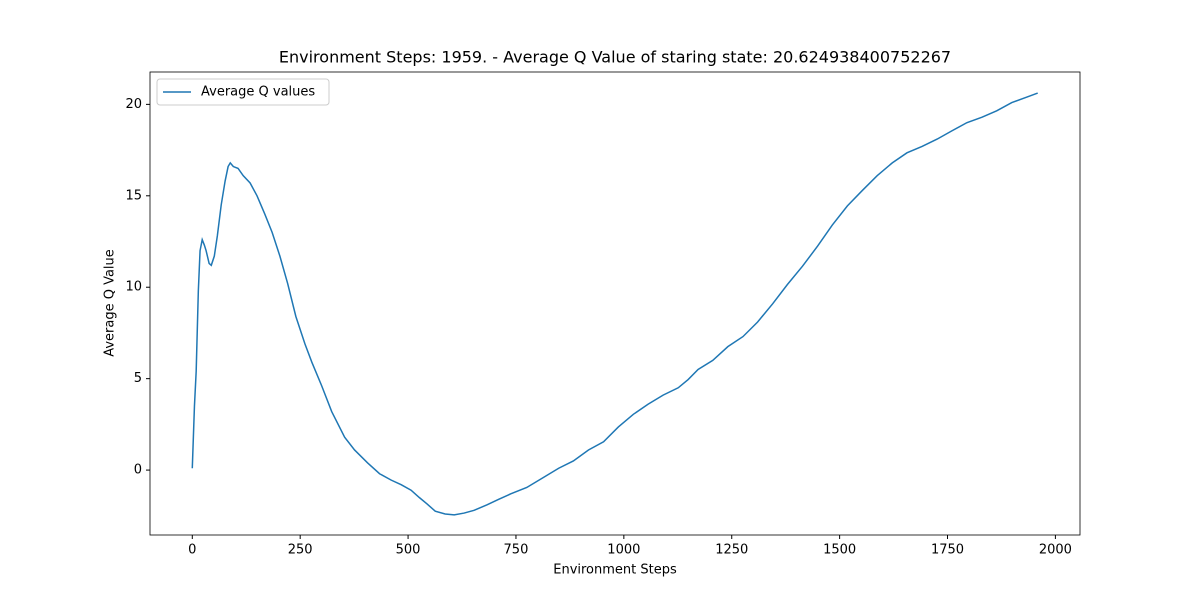 The height and width of the screenshot is (600, 1200). Describe the element at coordinates (133, 104) in the screenshot. I see `y-tick-label: 20` at that location.